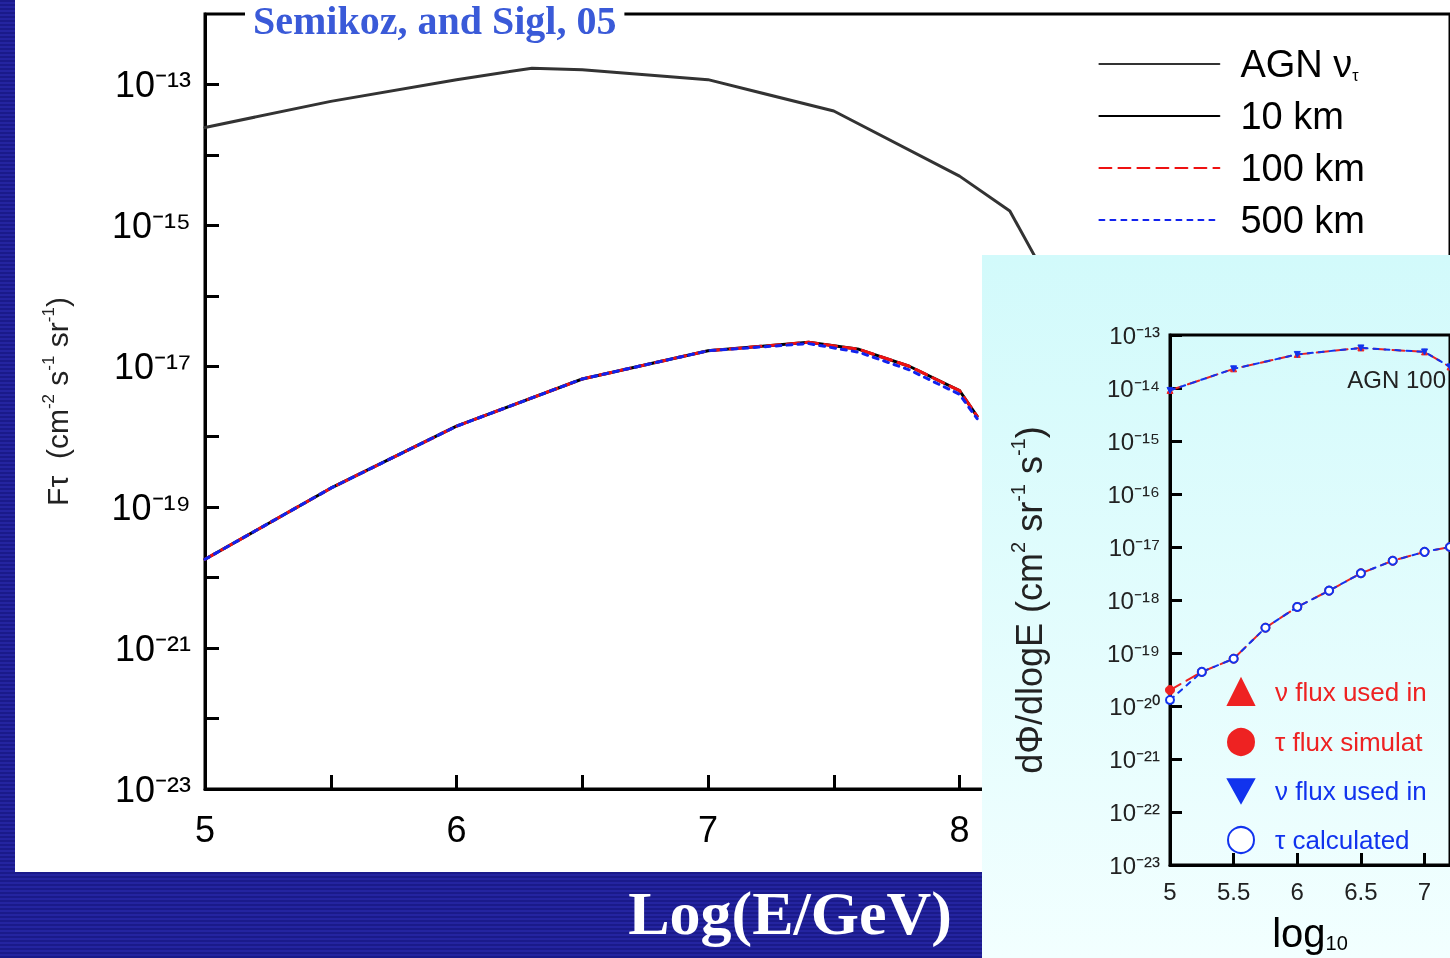 This screenshot has height=958, width=1450. What do you see at coordinates (1303, 168) in the screenshot?
I see `legend-label: 100 km` at bounding box center [1303, 168].